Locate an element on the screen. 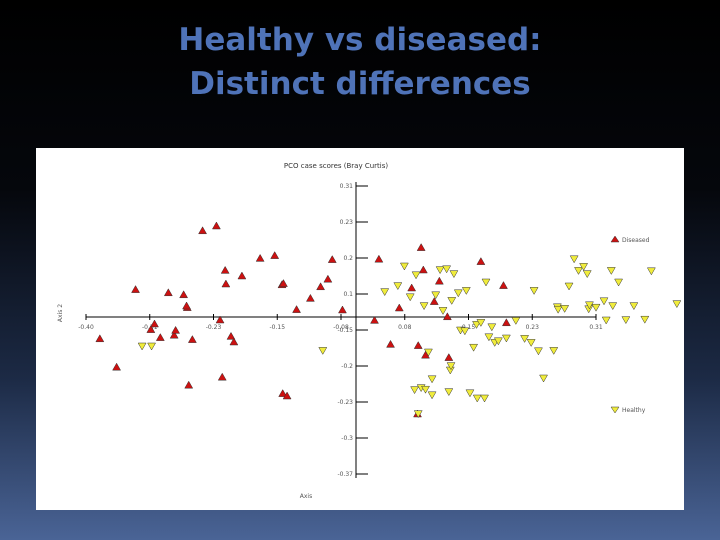 This screenshot has width=720, height=540. title-line-2: Distinct differences is located at coordinates (360, 84).